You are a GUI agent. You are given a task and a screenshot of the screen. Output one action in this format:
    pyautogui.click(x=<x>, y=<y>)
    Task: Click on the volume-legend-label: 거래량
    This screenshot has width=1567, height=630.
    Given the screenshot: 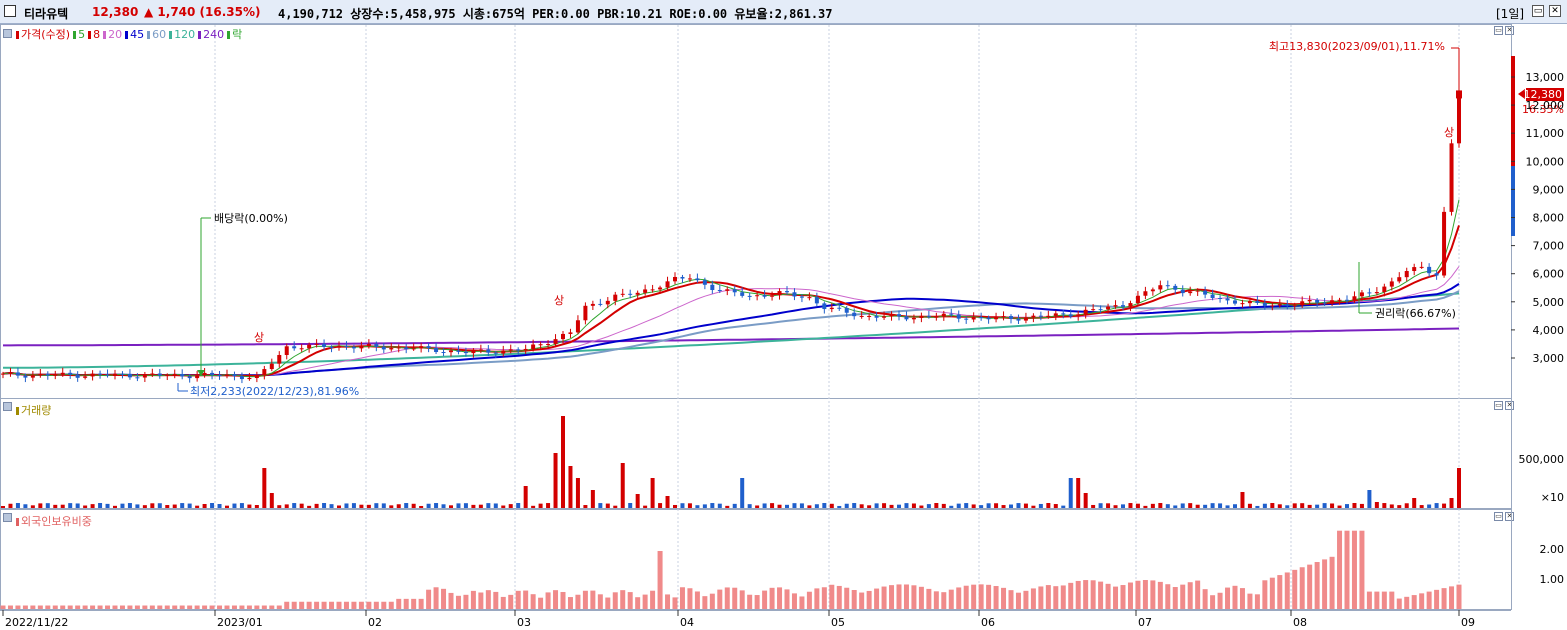 What is the action you would take?
    pyautogui.click(x=36, y=410)
    